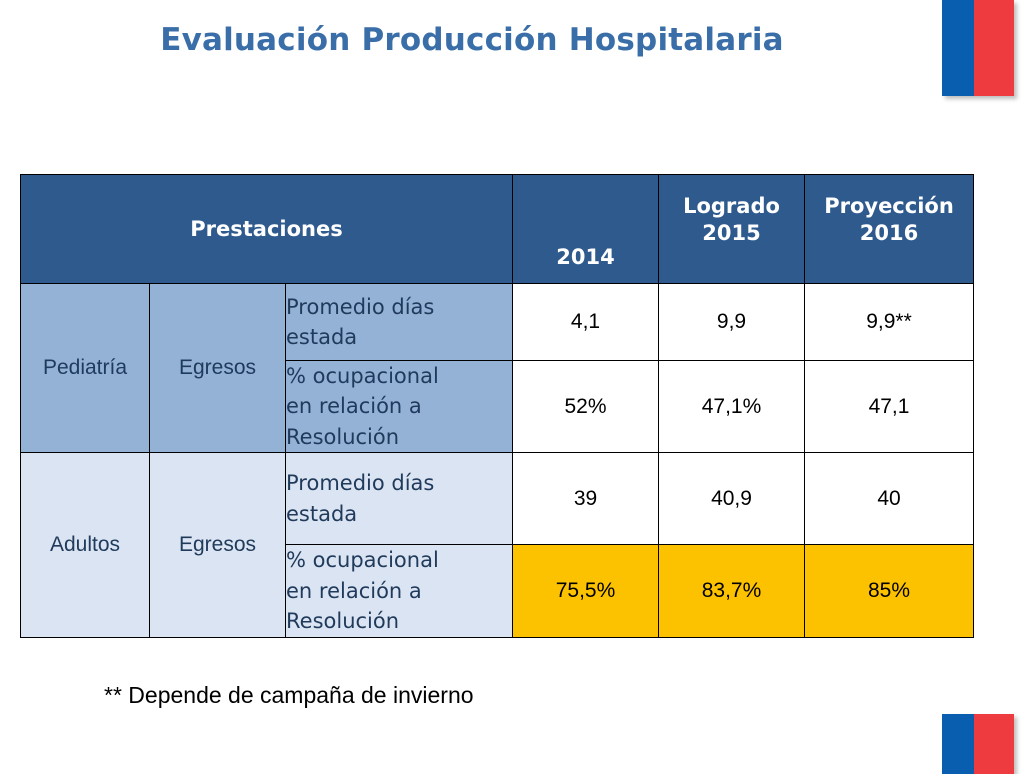 The image size is (1024, 774). I want to click on flag-decoration-bottom, so click(978, 744).